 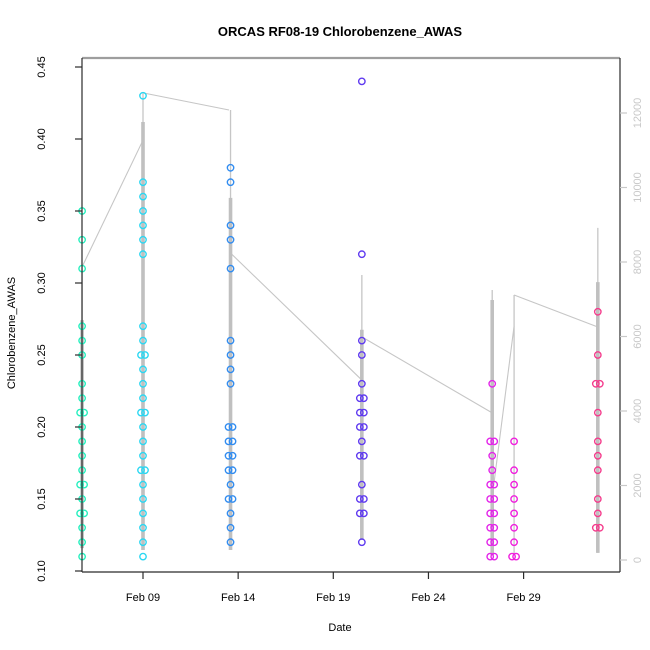 What do you see at coordinates (12, 333) in the screenshot?
I see `y-axis-title: Chlorobenzene_AWAS` at bounding box center [12, 333].